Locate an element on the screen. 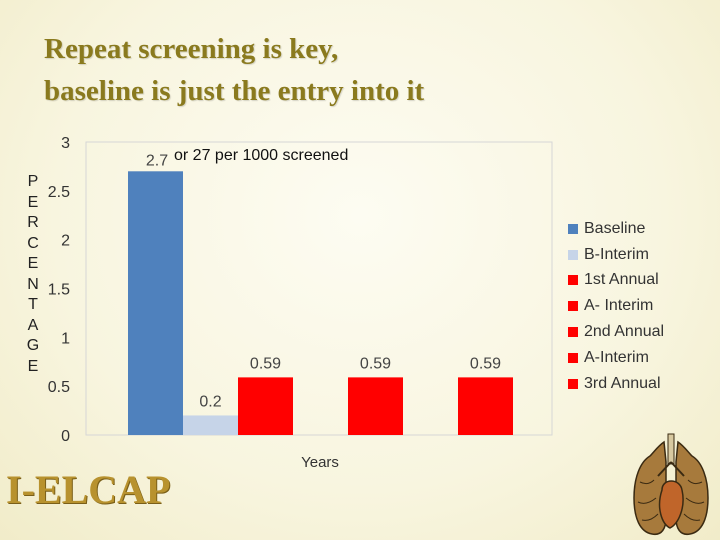 The width and height of the screenshot is (720, 540). legend-item: A- Interim is located at coordinates (616, 306).